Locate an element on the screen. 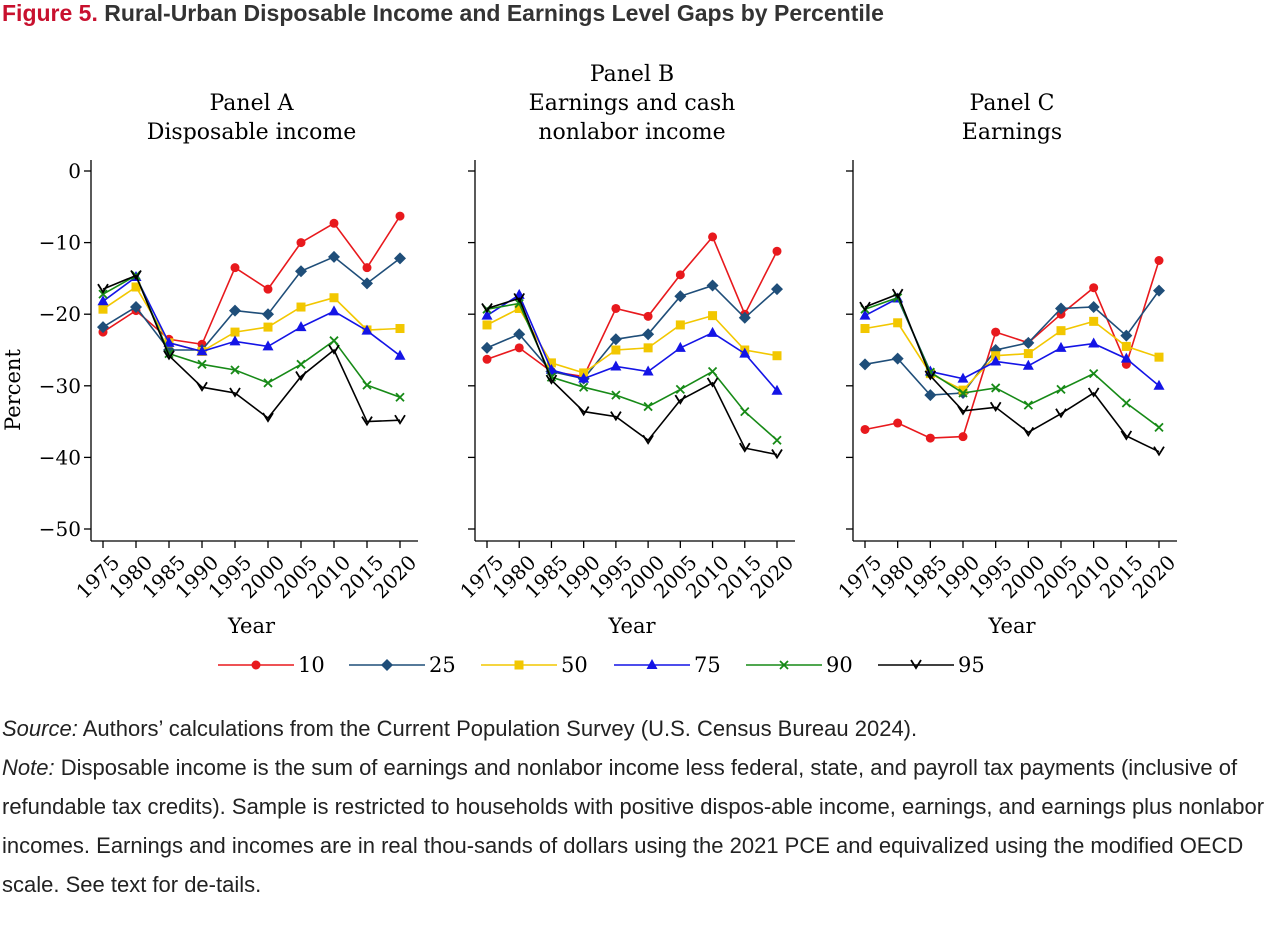 This screenshot has height=937, width=1280. legend-marker is located at coordinates (784, 665).